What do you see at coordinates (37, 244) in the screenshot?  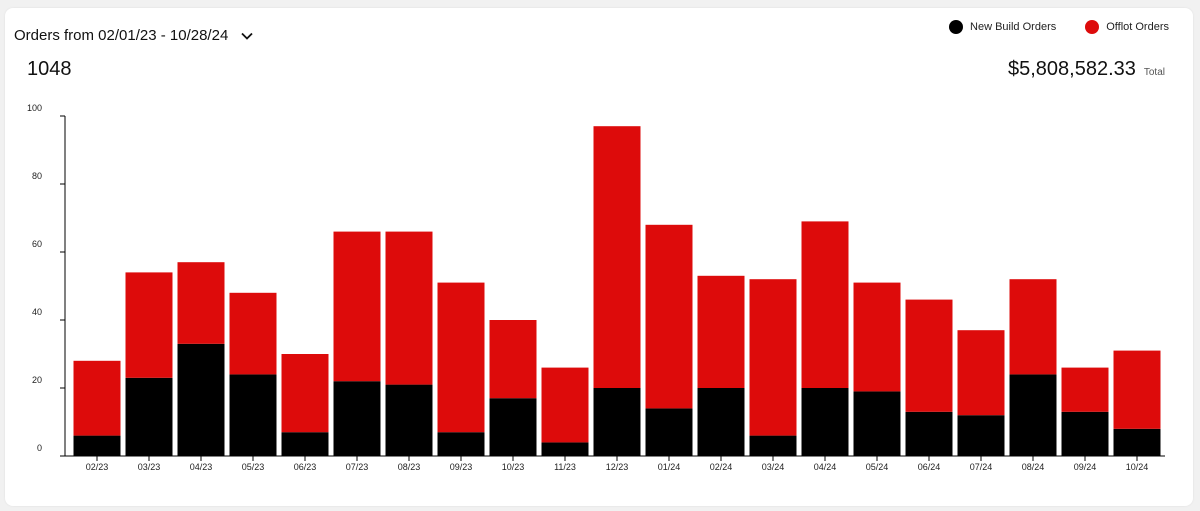 I see `y-tick-label: 60` at bounding box center [37, 244].